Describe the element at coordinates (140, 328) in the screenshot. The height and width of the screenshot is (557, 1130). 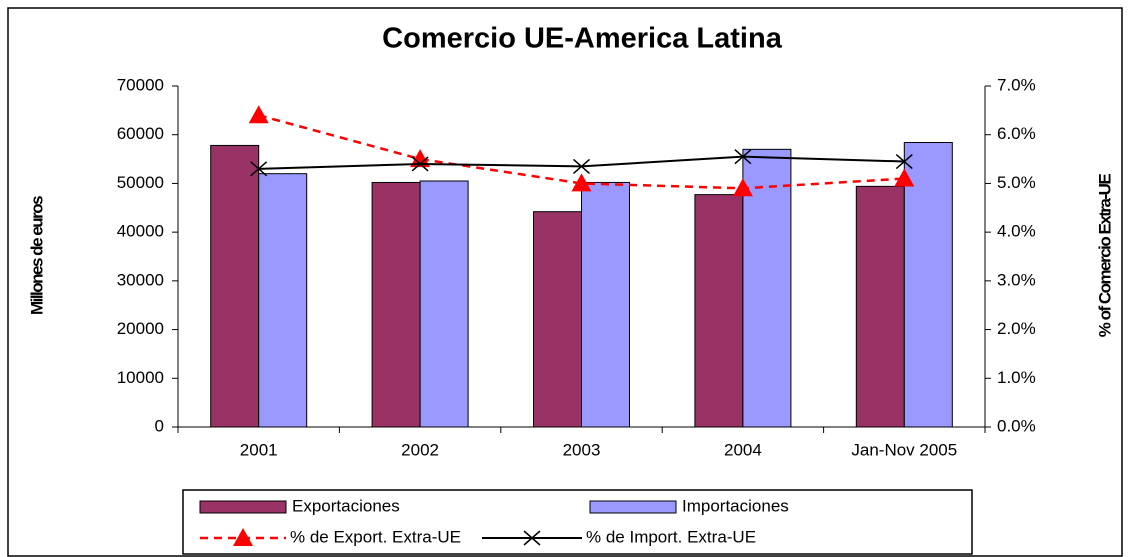
I see `y-tick-label: 20000` at that location.